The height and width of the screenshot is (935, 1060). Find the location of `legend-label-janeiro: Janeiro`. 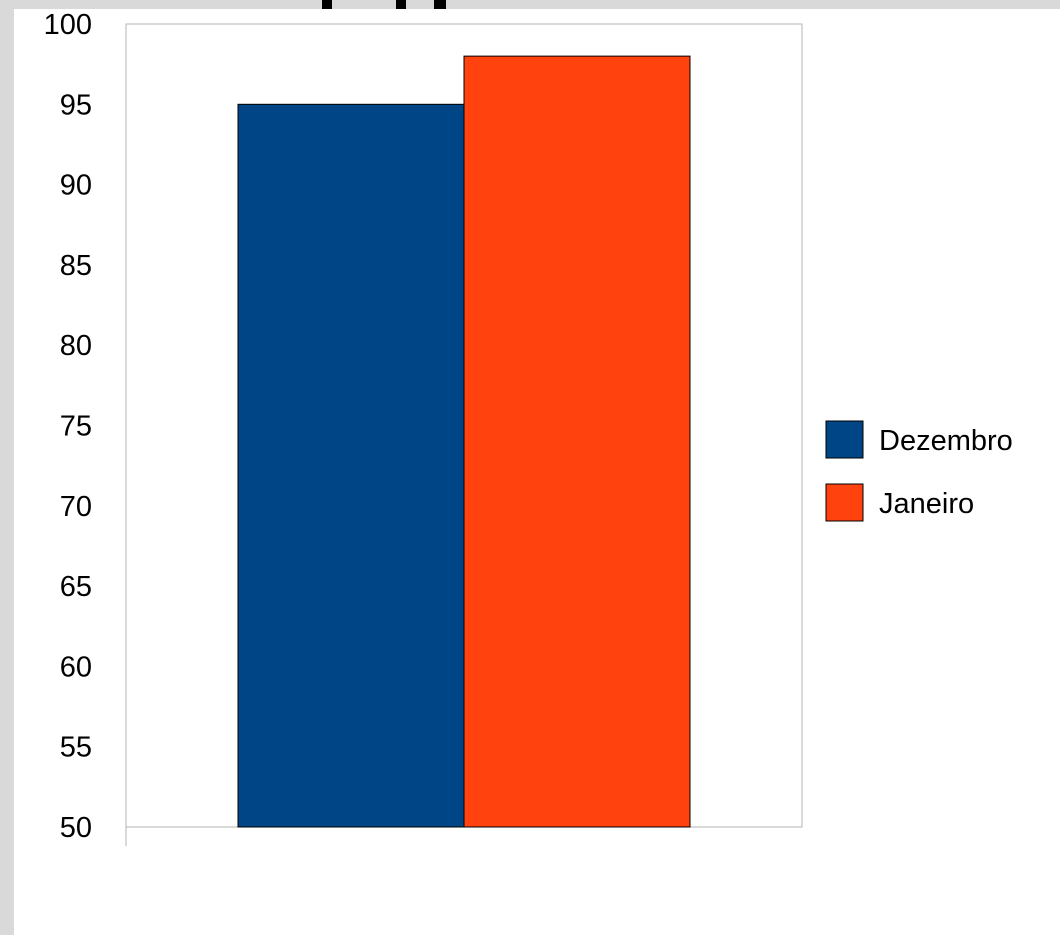

legend-label-janeiro: Janeiro is located at coordinates (926, 504).